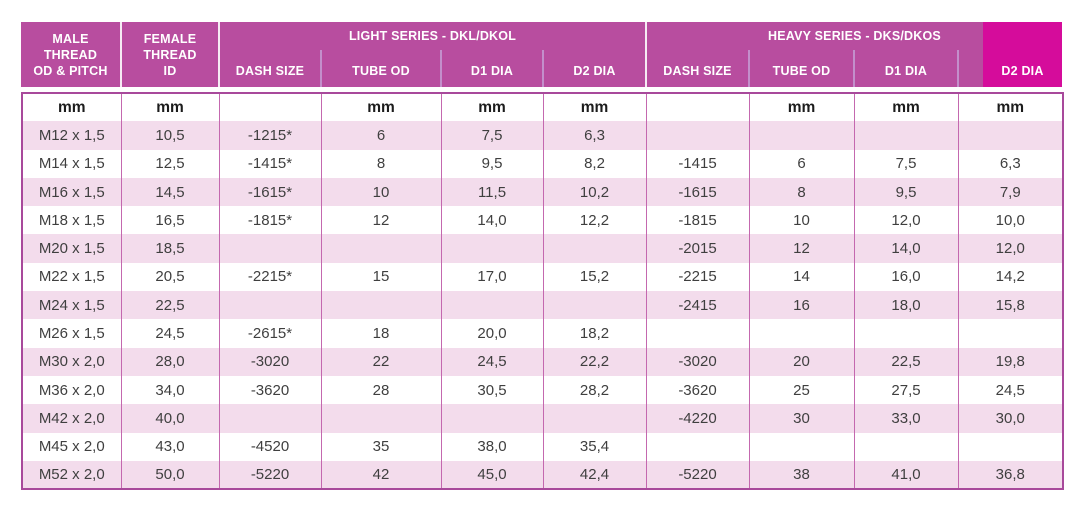 This screenshot has height=510, width=1085. What do you see at coordinates (594, 475) in the screenshot?
I see `cell: 42,4` at bounding box center [594, 475].